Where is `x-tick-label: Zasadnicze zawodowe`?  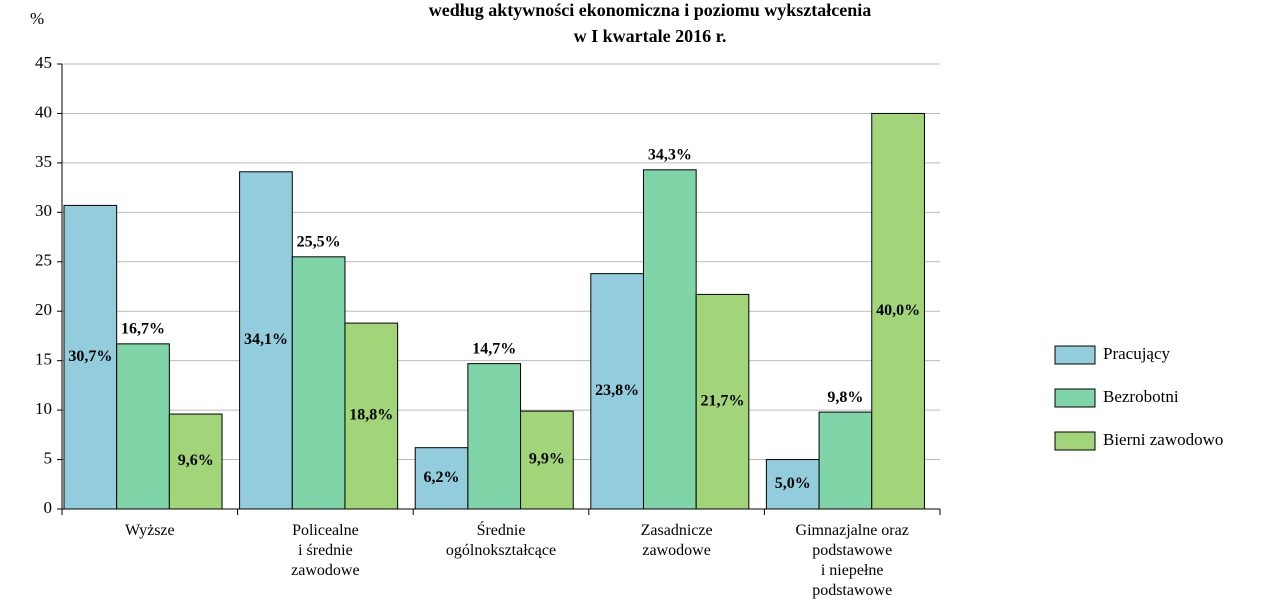 x-tick-label: Zasadnicze zawodowe is located at coordinates (676, 540).